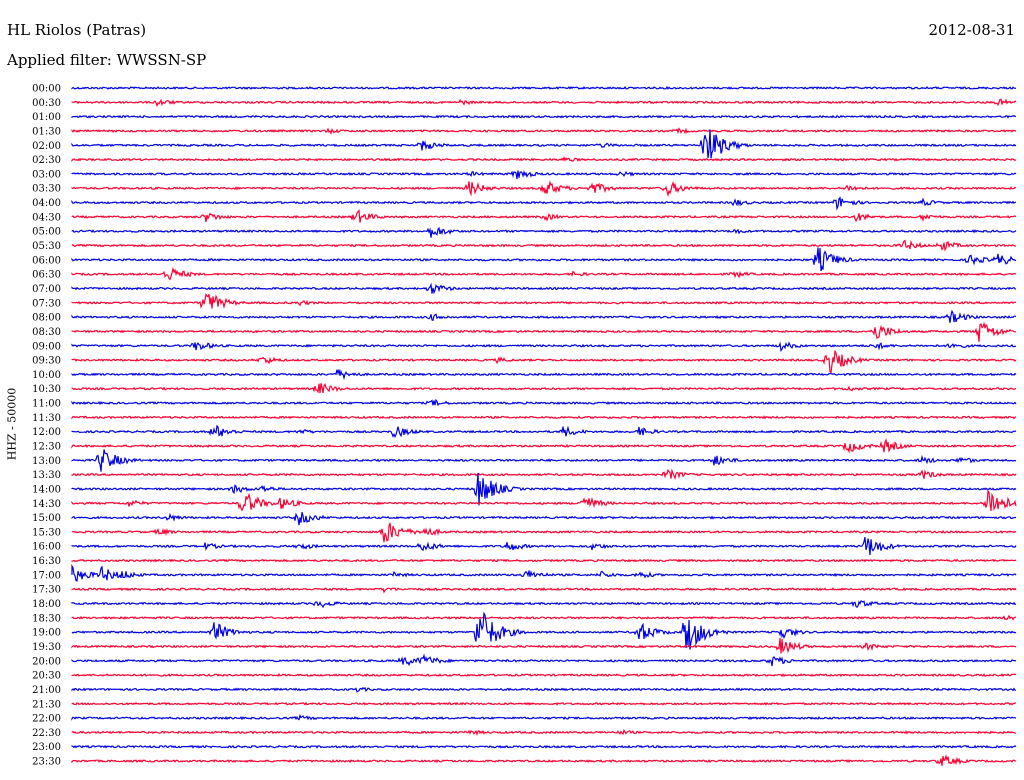 This screenshot has height=780, width=1024. Describe the element at coordinates (544, 675) in the screenshot. I see `trace-2030` at that location.